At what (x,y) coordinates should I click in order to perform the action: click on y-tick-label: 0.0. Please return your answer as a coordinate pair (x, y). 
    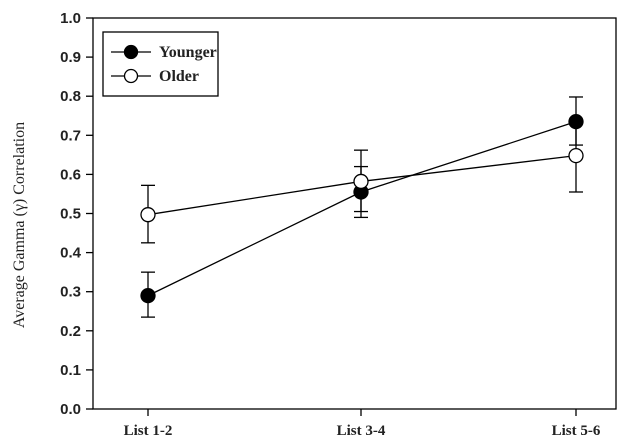
    Looking at the image, I should click on (70, 409).